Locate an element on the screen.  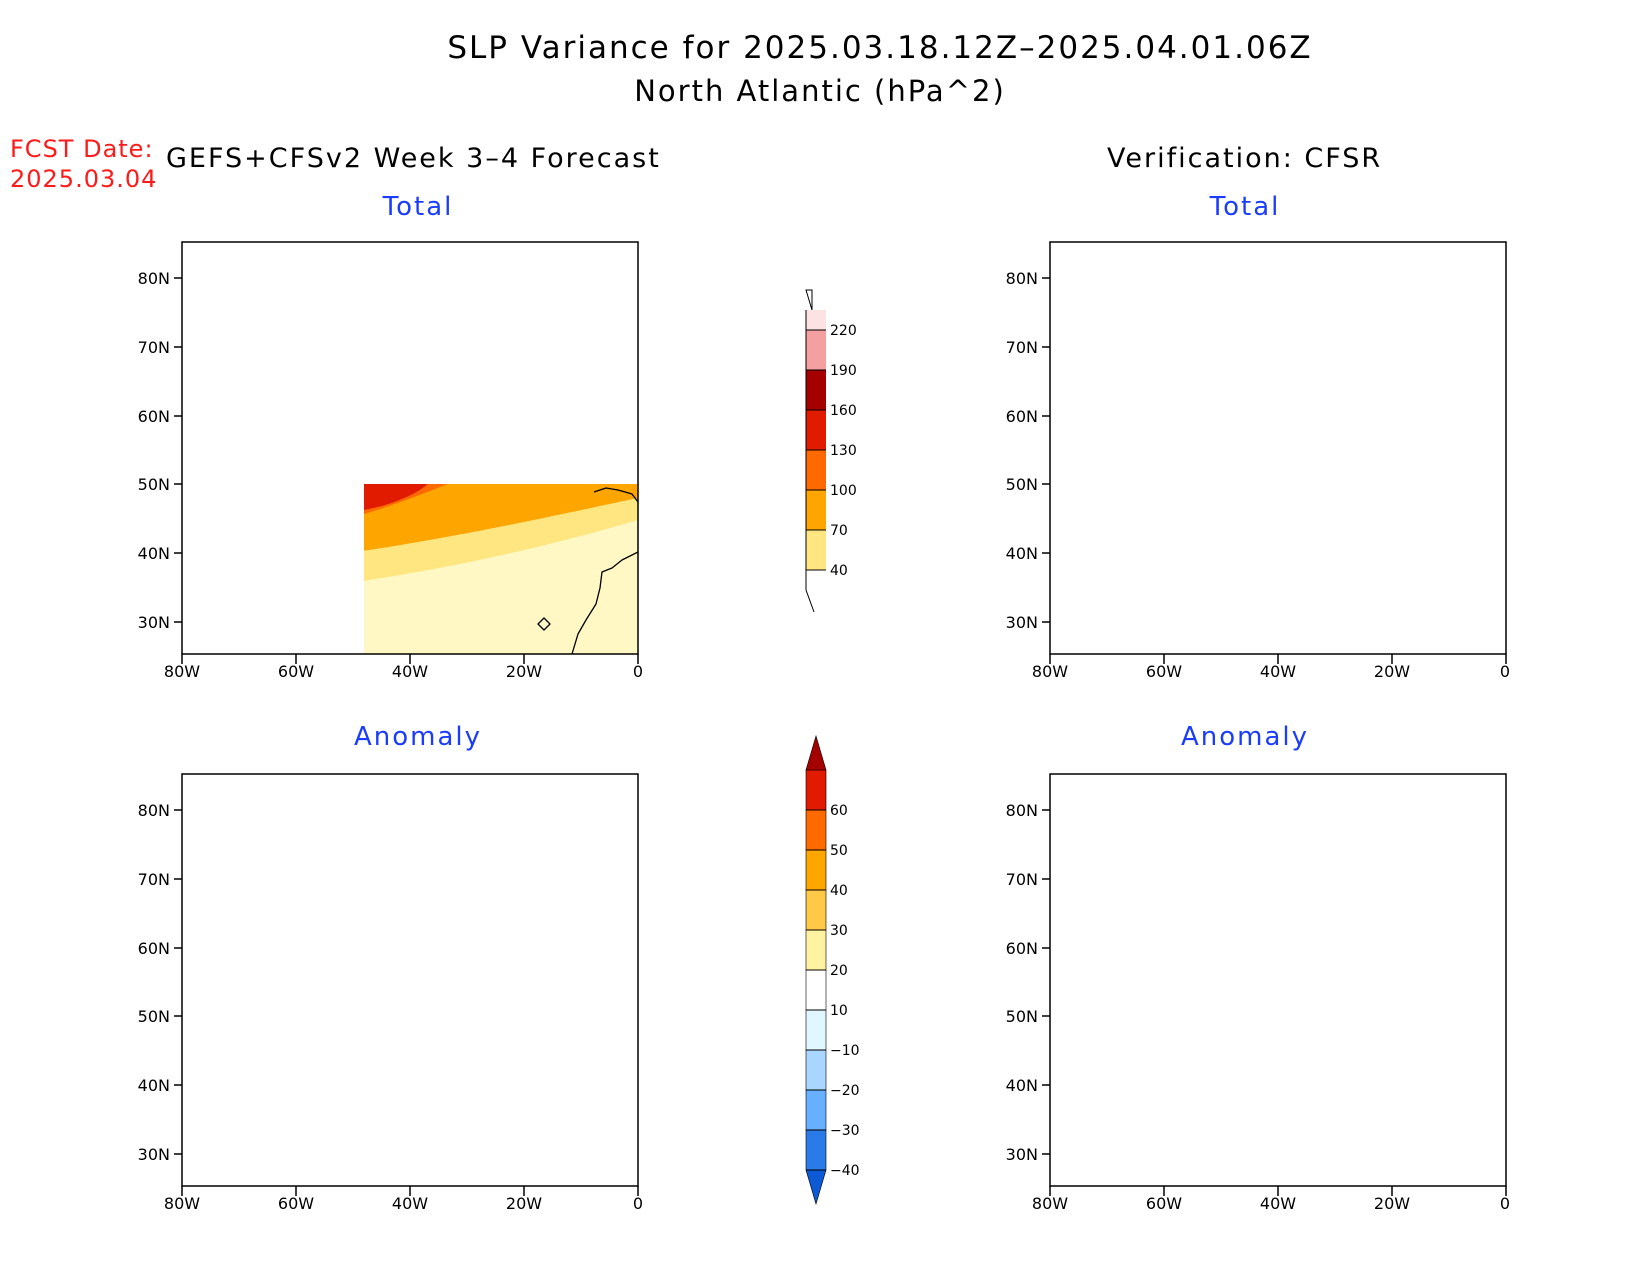
colorbar-tick: 60 is located at coordinates (839, 811).